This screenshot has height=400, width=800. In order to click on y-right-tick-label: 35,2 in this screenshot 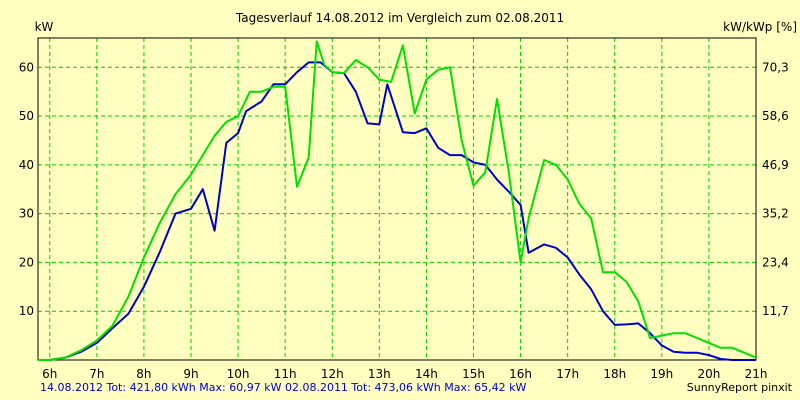, I will do `click(775, 214)`.